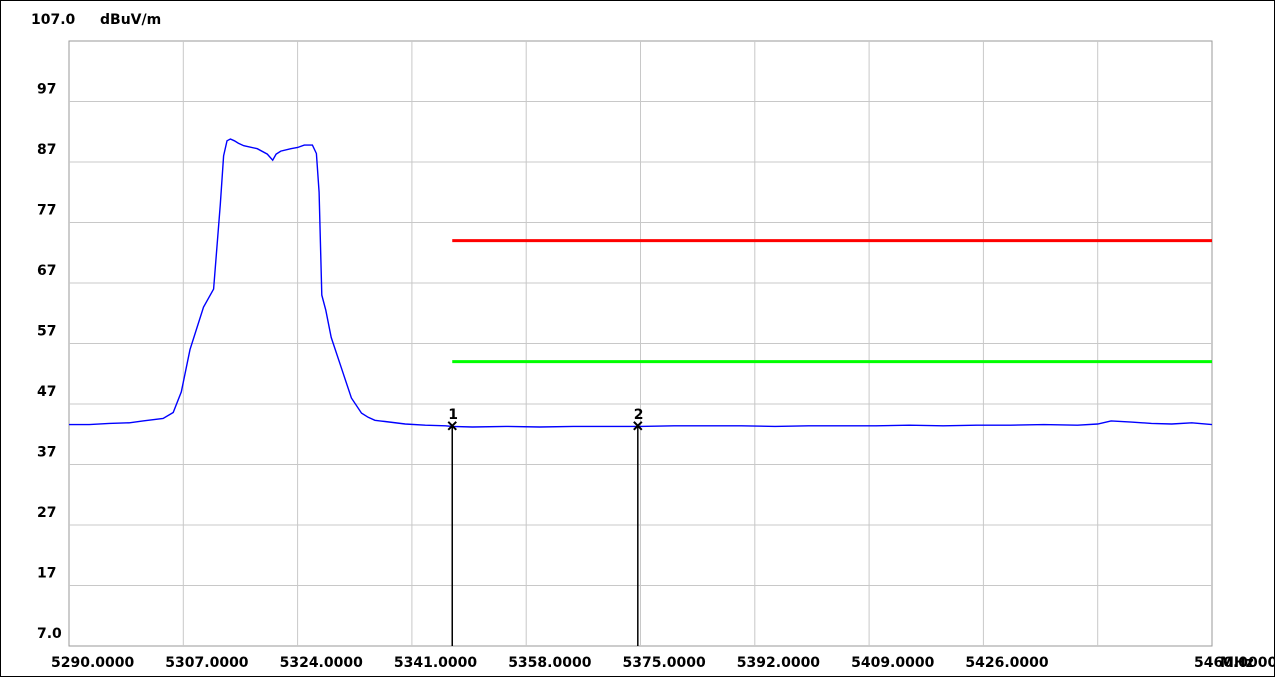 The width and height of the screenshot is (1275, 677). I want to click on y-tick-label: 97, so click(46, 90).